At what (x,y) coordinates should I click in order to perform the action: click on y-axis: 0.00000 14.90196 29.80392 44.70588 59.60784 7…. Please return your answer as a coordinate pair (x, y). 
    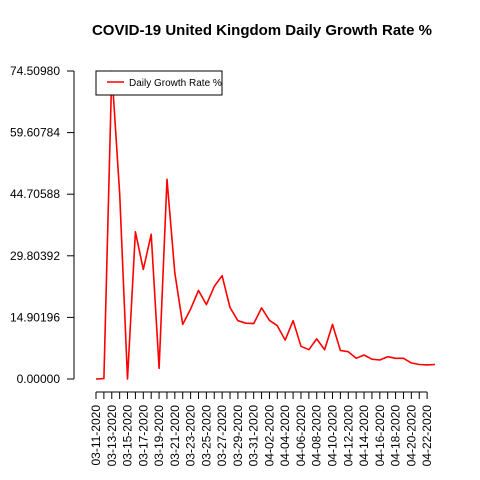
    Looking at the image, I should click on (42, 225).